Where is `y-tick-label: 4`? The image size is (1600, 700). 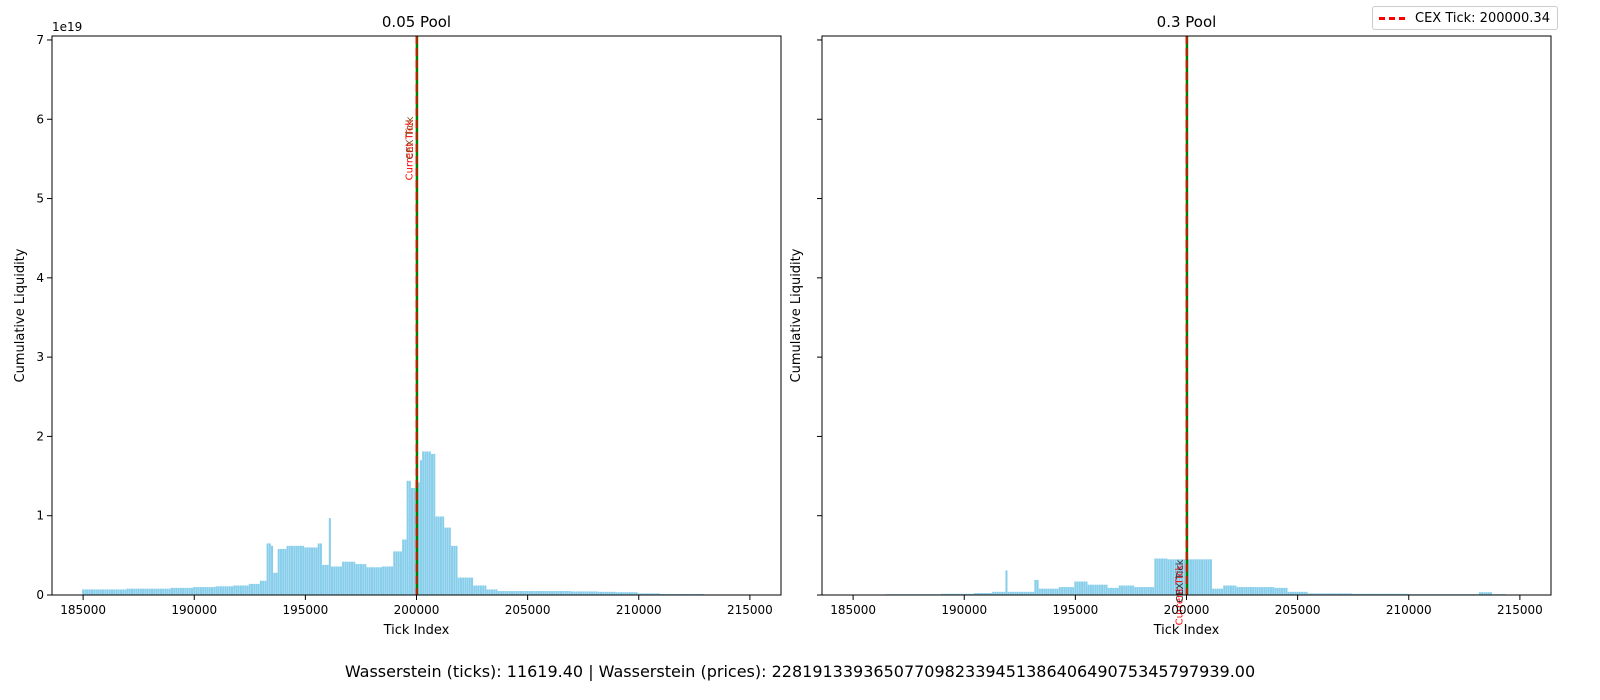 y-tick-label: 4 is located at coordinates (40, 278).